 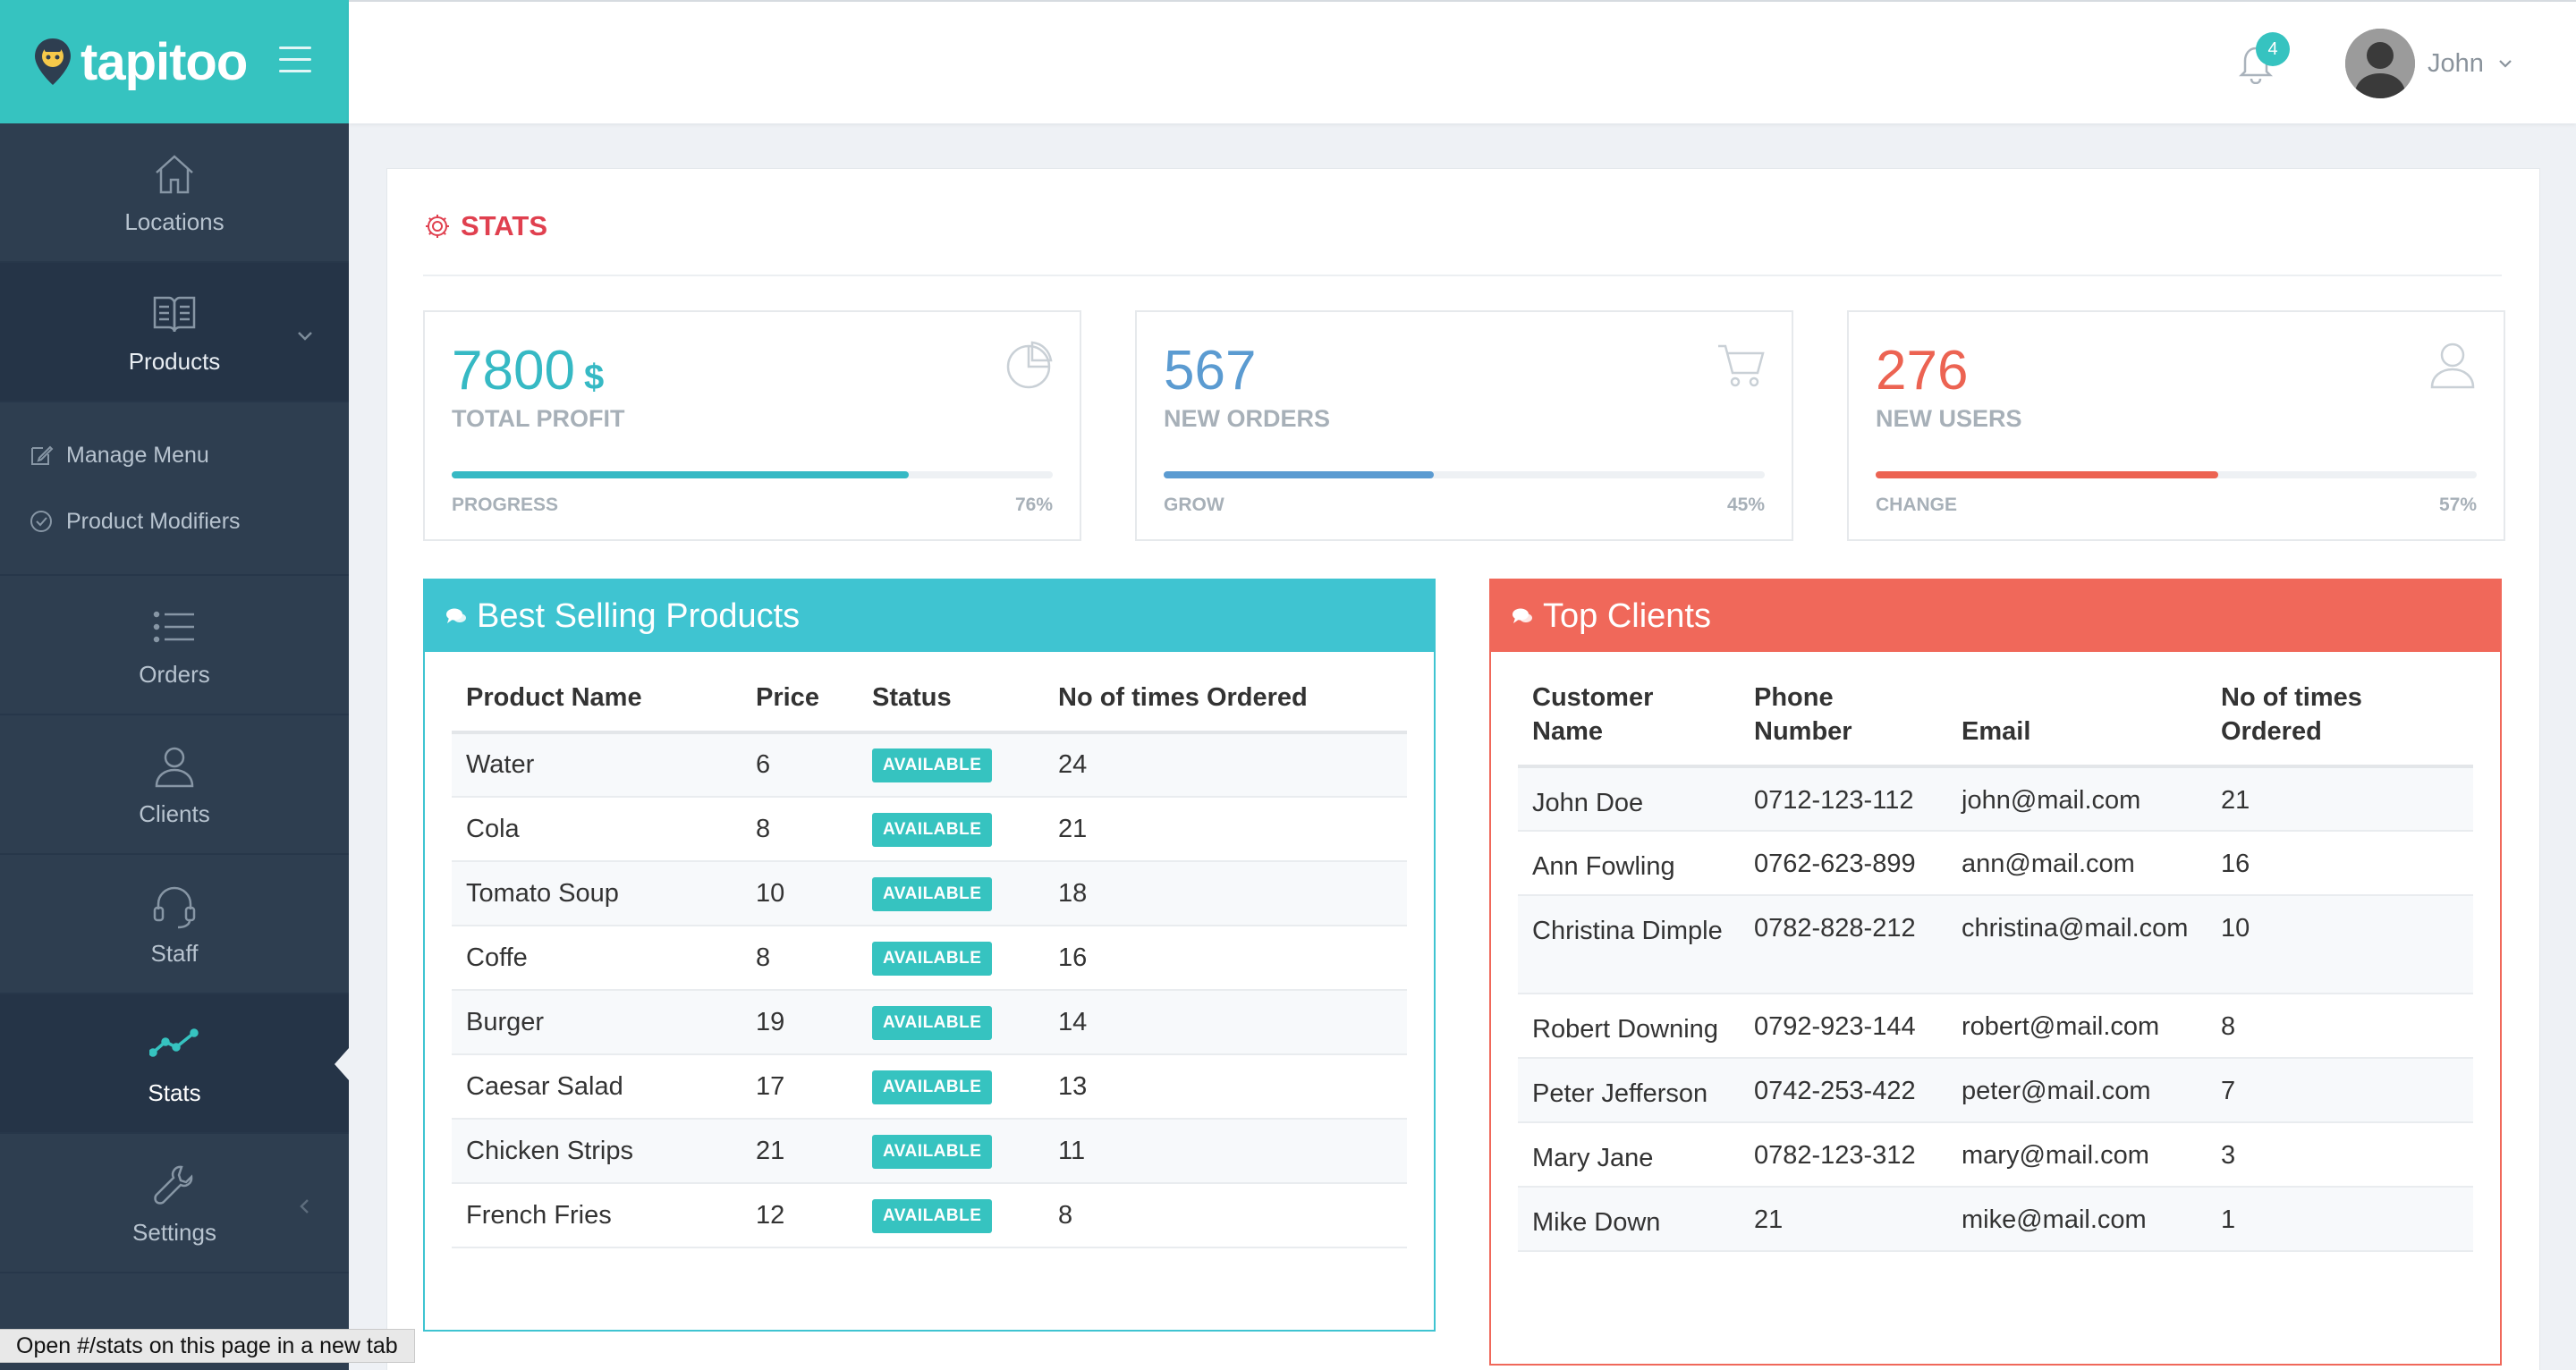 What do you see at coordinates (799, 1215) in the screenshot?
I see `product-price: 12` at bounding box center [799, 1215].